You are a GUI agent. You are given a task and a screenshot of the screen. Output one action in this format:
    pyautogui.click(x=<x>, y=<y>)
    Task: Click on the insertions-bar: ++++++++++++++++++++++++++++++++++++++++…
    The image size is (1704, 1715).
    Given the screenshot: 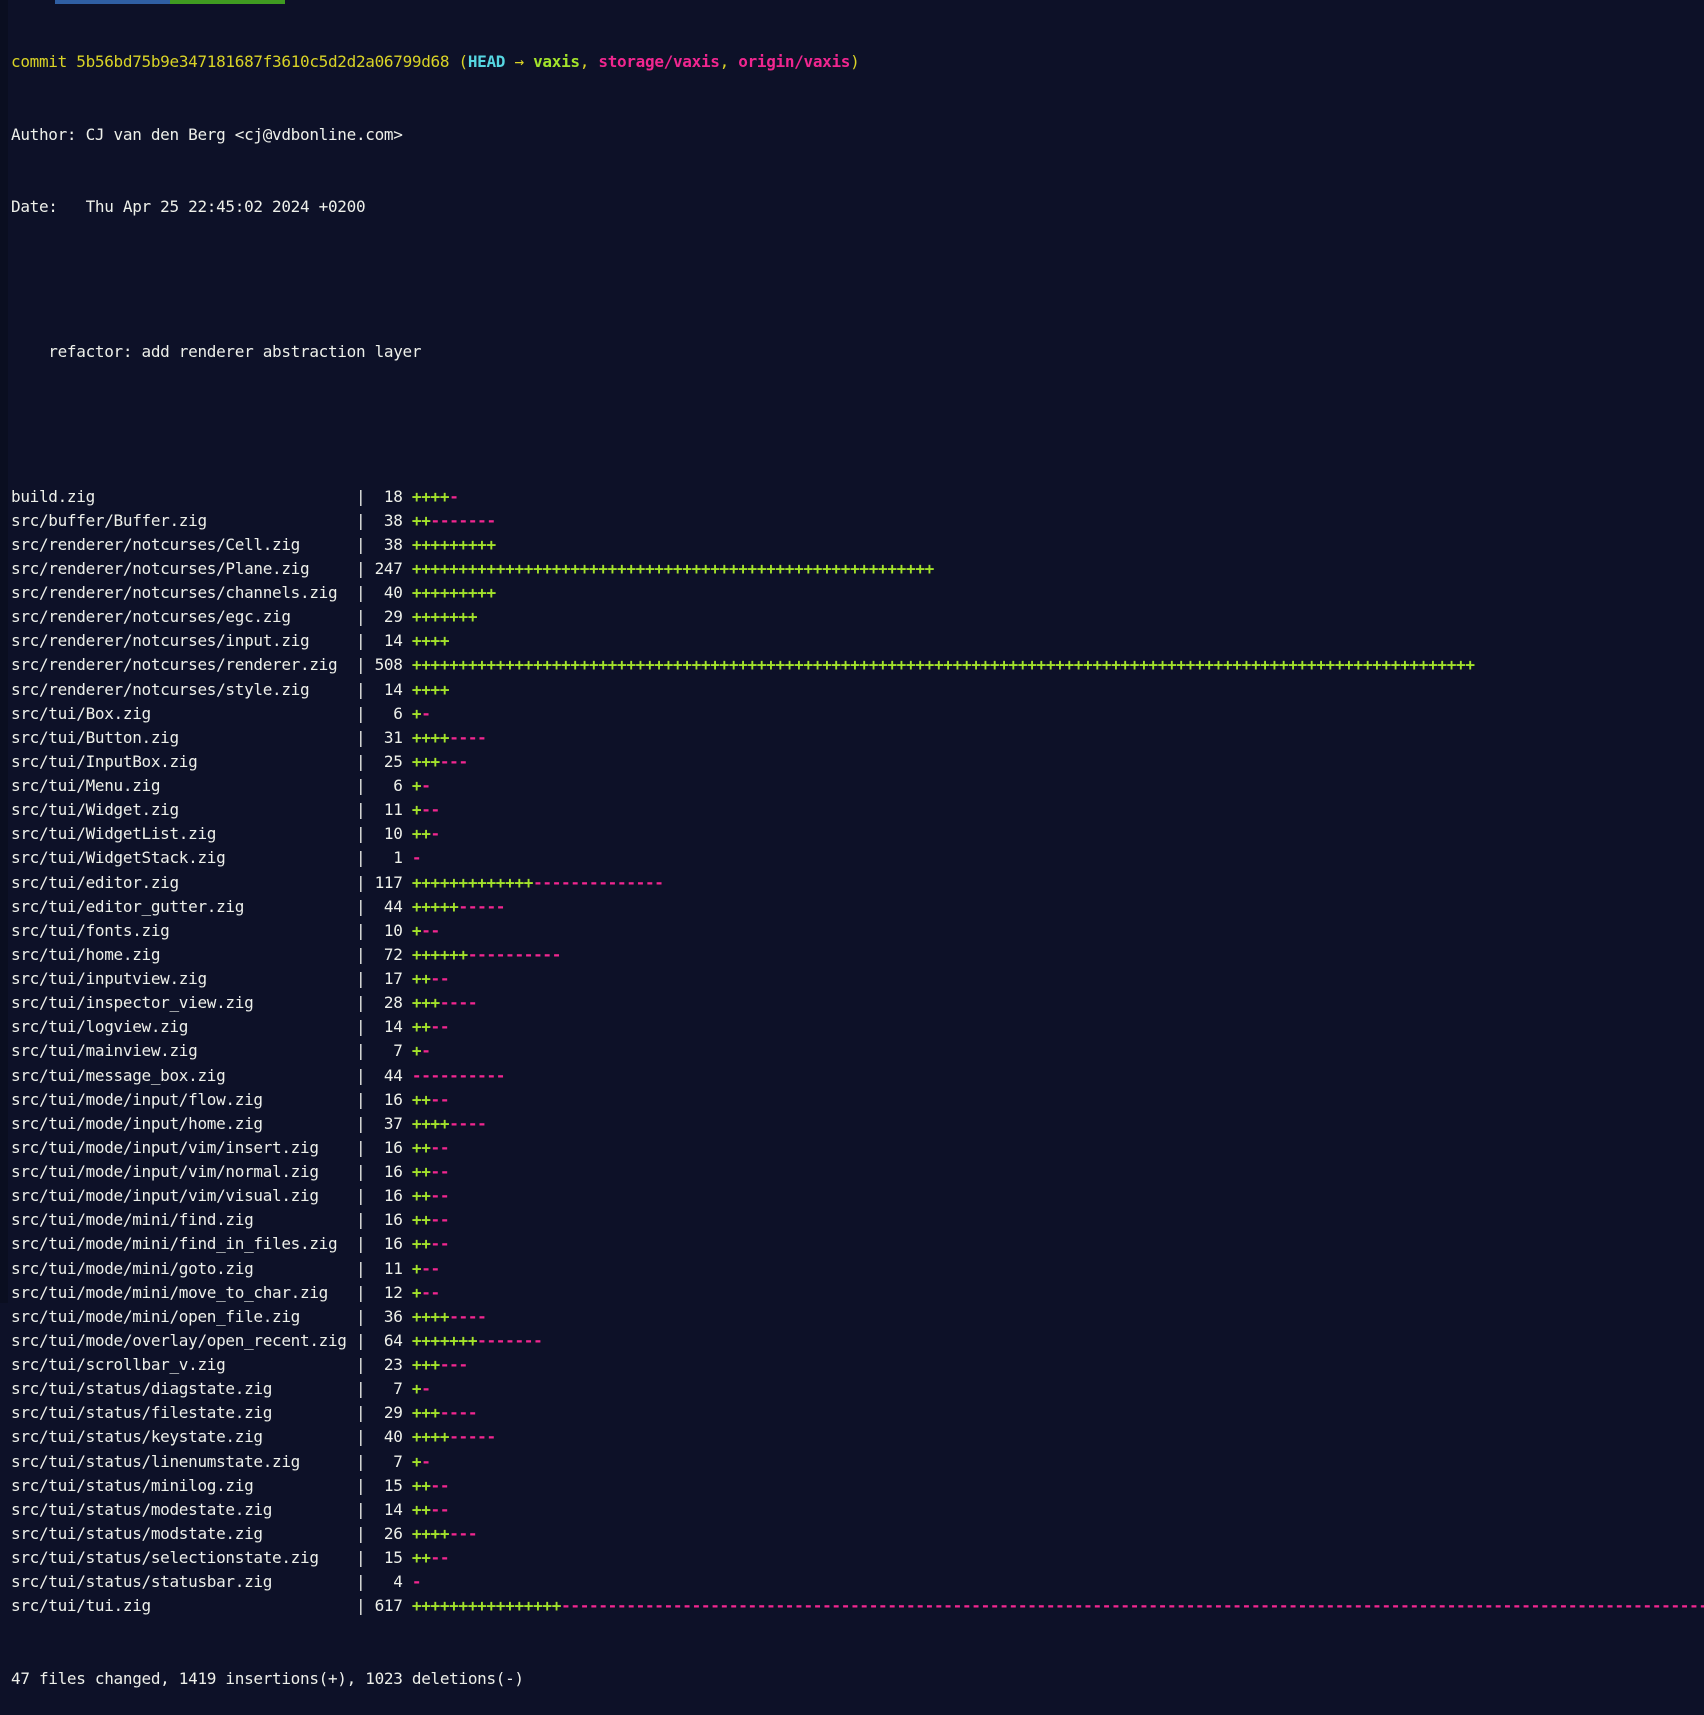 What is the action you would take?
    pyautogui.click(x=943, y=665)
    